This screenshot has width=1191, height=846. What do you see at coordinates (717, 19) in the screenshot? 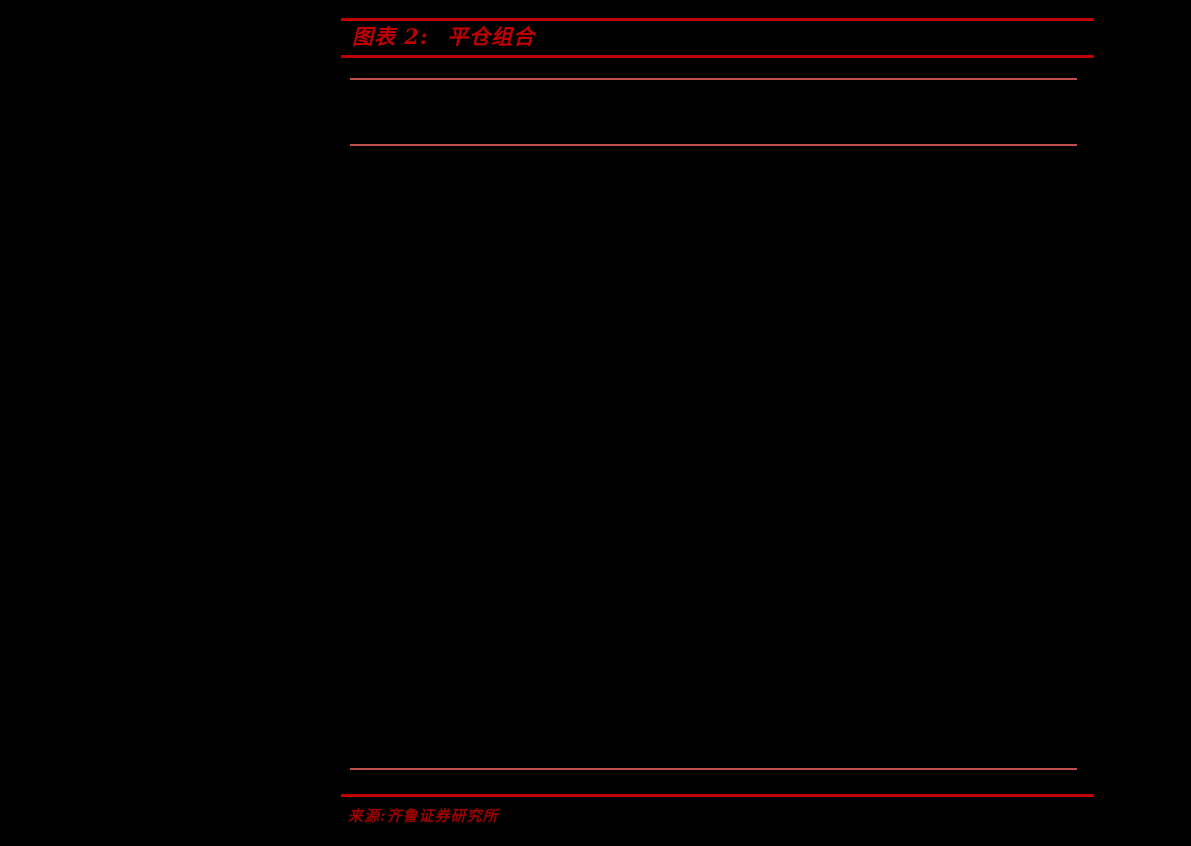
I see `figure-header-top-rule` at bounding box center [717, 19].